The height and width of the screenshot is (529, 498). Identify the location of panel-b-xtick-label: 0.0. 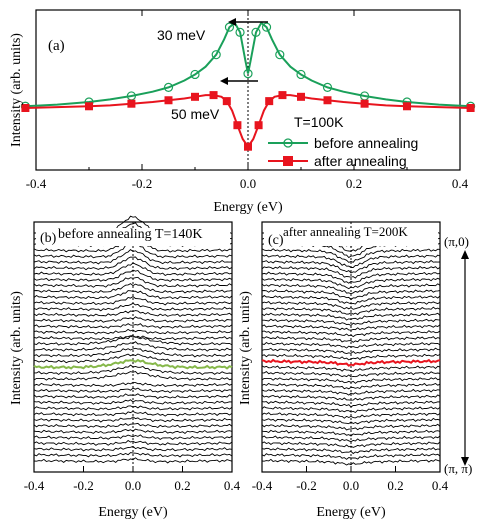
(133, 485).